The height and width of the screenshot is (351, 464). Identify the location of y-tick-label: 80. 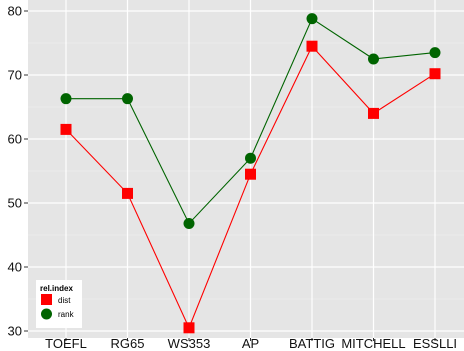
(15, 11).